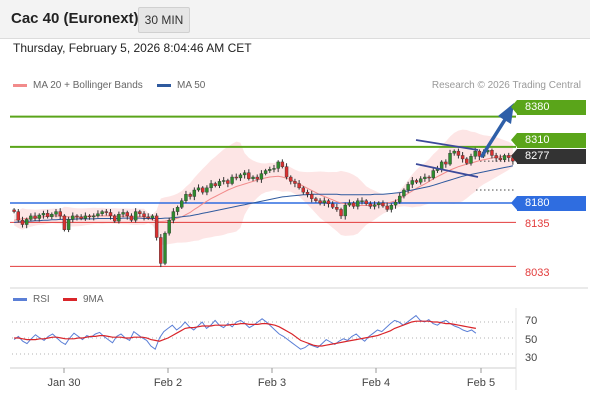  I want to click on tag-8180: 8180, so click(548, 203).